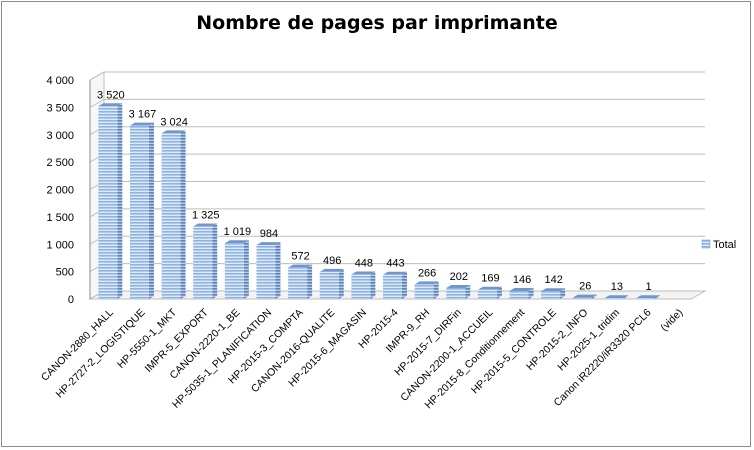  What do you see at coordinates (65, 273) in the screenshot?
I see `y-tick-label: 500` at bounding box center [65, 273].